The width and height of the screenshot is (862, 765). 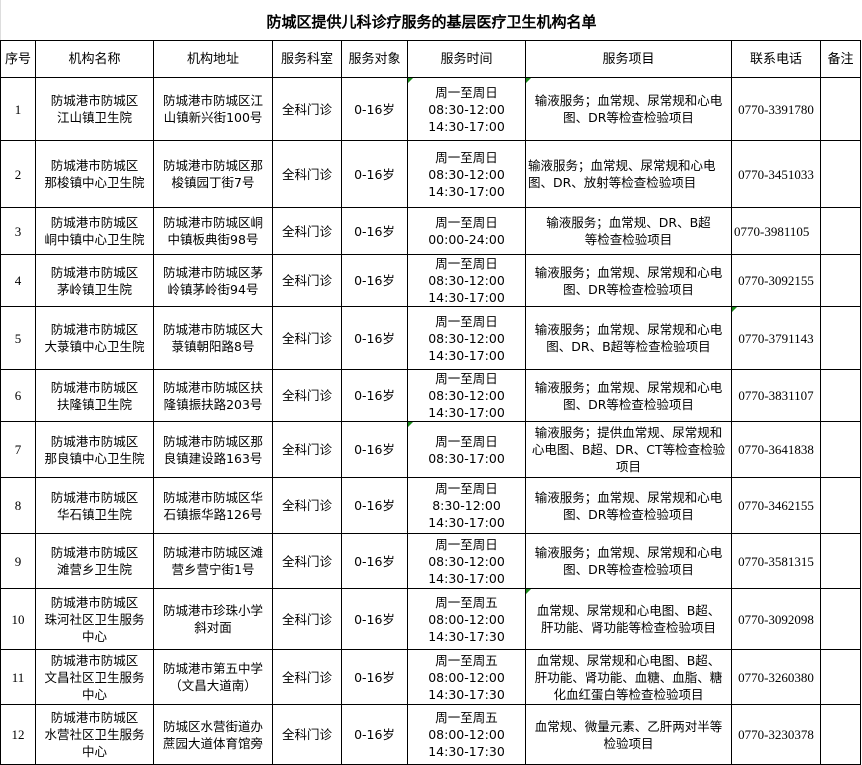 What do you see at coordinates (213, 174) in the screenshot?
I see `cell-address: 防城港市防城区那 梭镇园丁街7号` at bounding box center [213, 174].